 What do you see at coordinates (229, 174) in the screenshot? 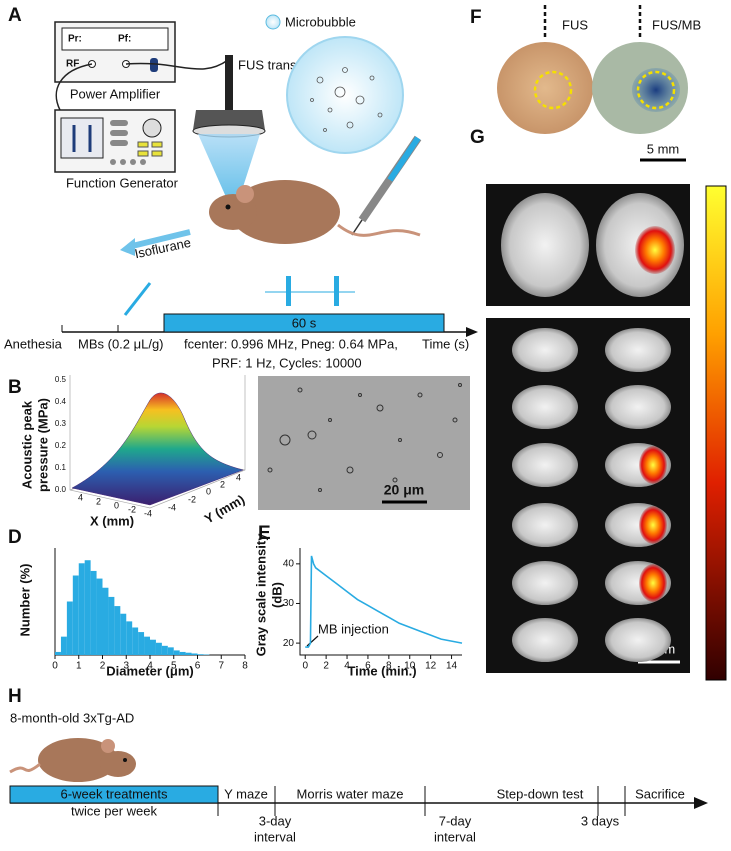
I see `ultrasound-beam` at bounding box center [229, 174].